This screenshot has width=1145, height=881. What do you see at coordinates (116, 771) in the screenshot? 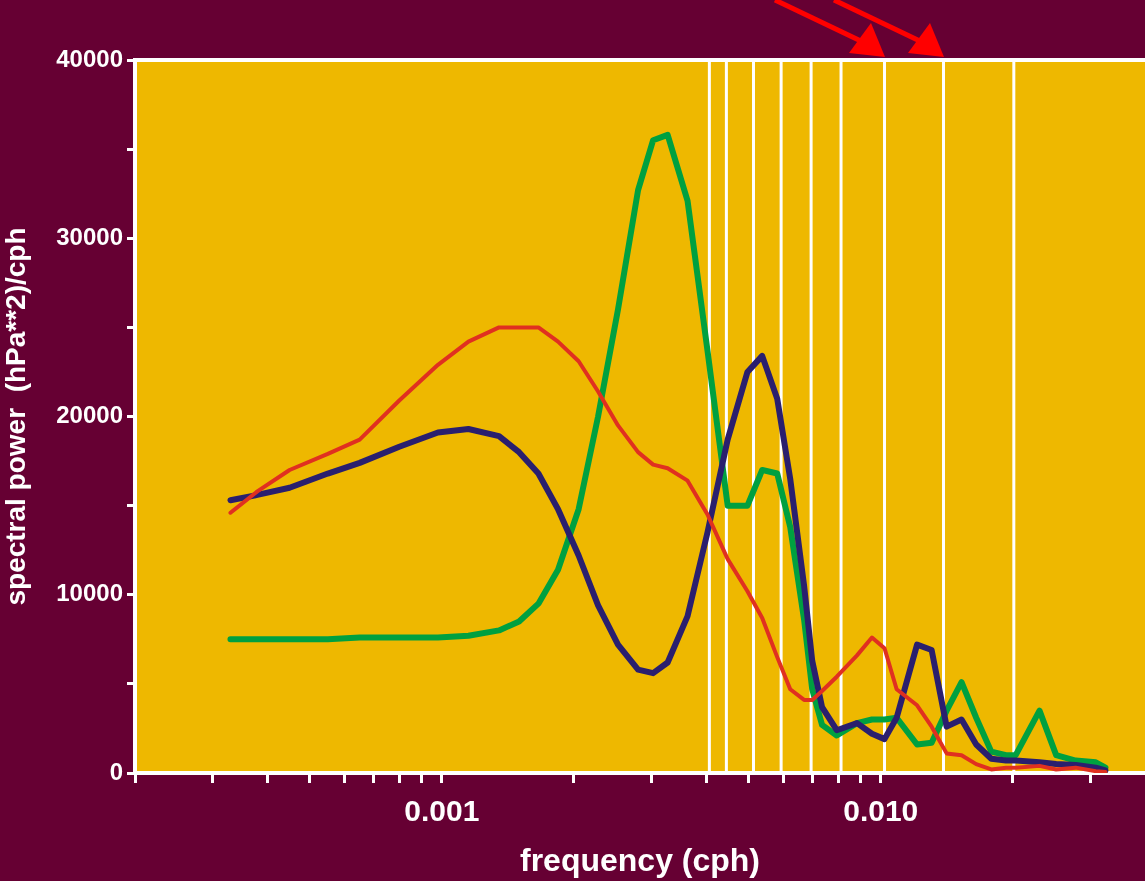
I see `y-tick-label: 0` at bounding box center [116, 771].